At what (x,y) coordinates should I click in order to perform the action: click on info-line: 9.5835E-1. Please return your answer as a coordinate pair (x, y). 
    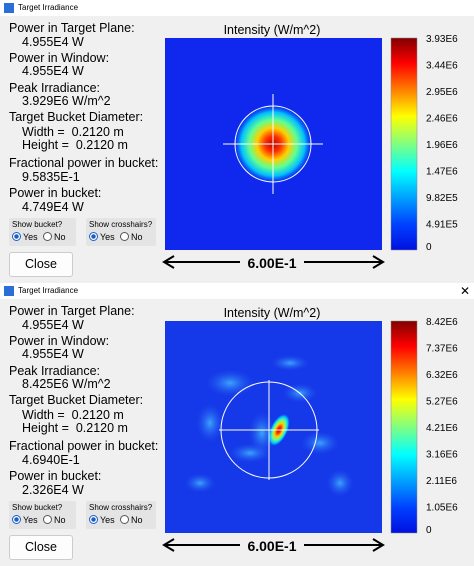
    Looking at the image, I should click on (51, 177).